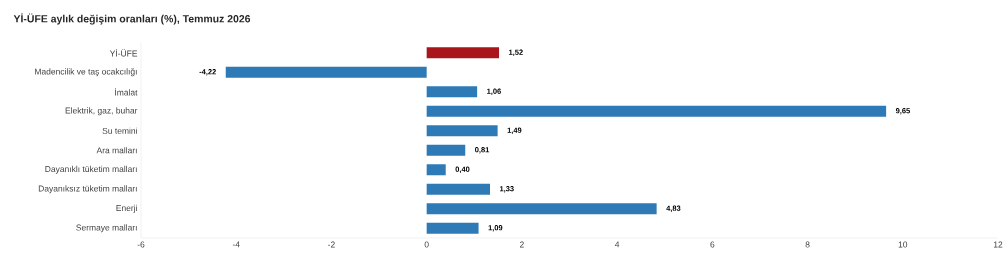 Image resolution: width=1008 pixels, height=275 pixels. What do you see at coordinates (116, 150) in the screenshot?
I see `y-tick-label: Ara malları` at bounding box center [116, 150].